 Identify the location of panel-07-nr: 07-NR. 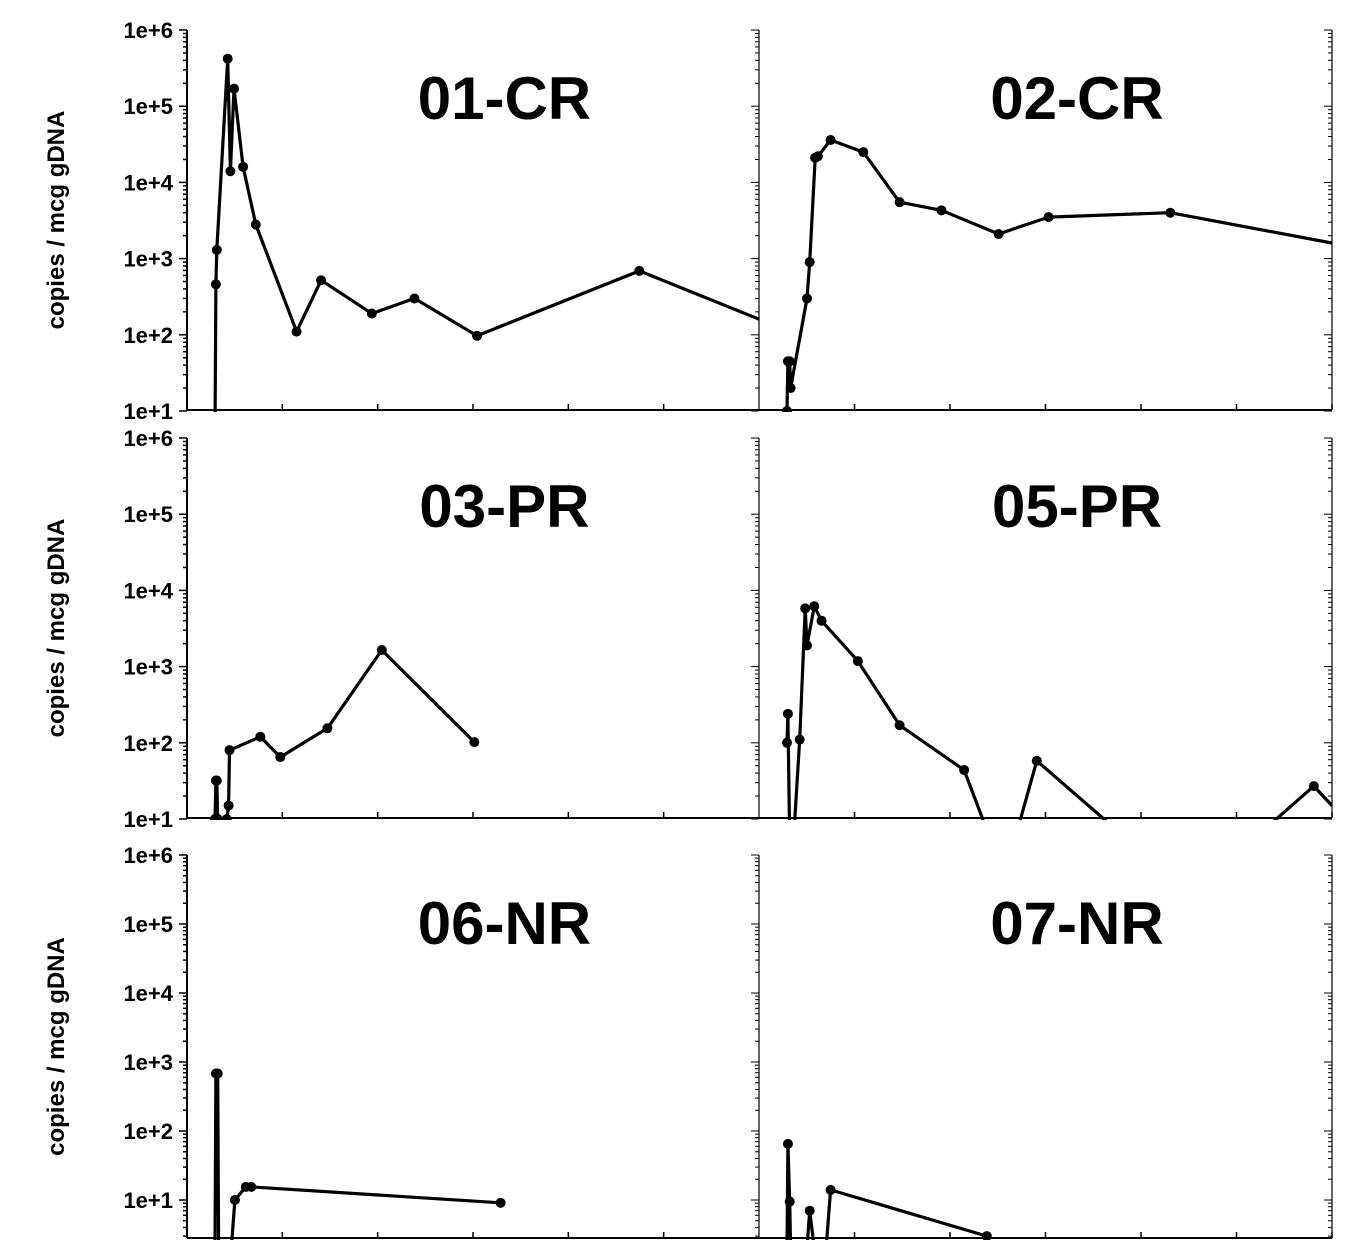
(1046, 1047).